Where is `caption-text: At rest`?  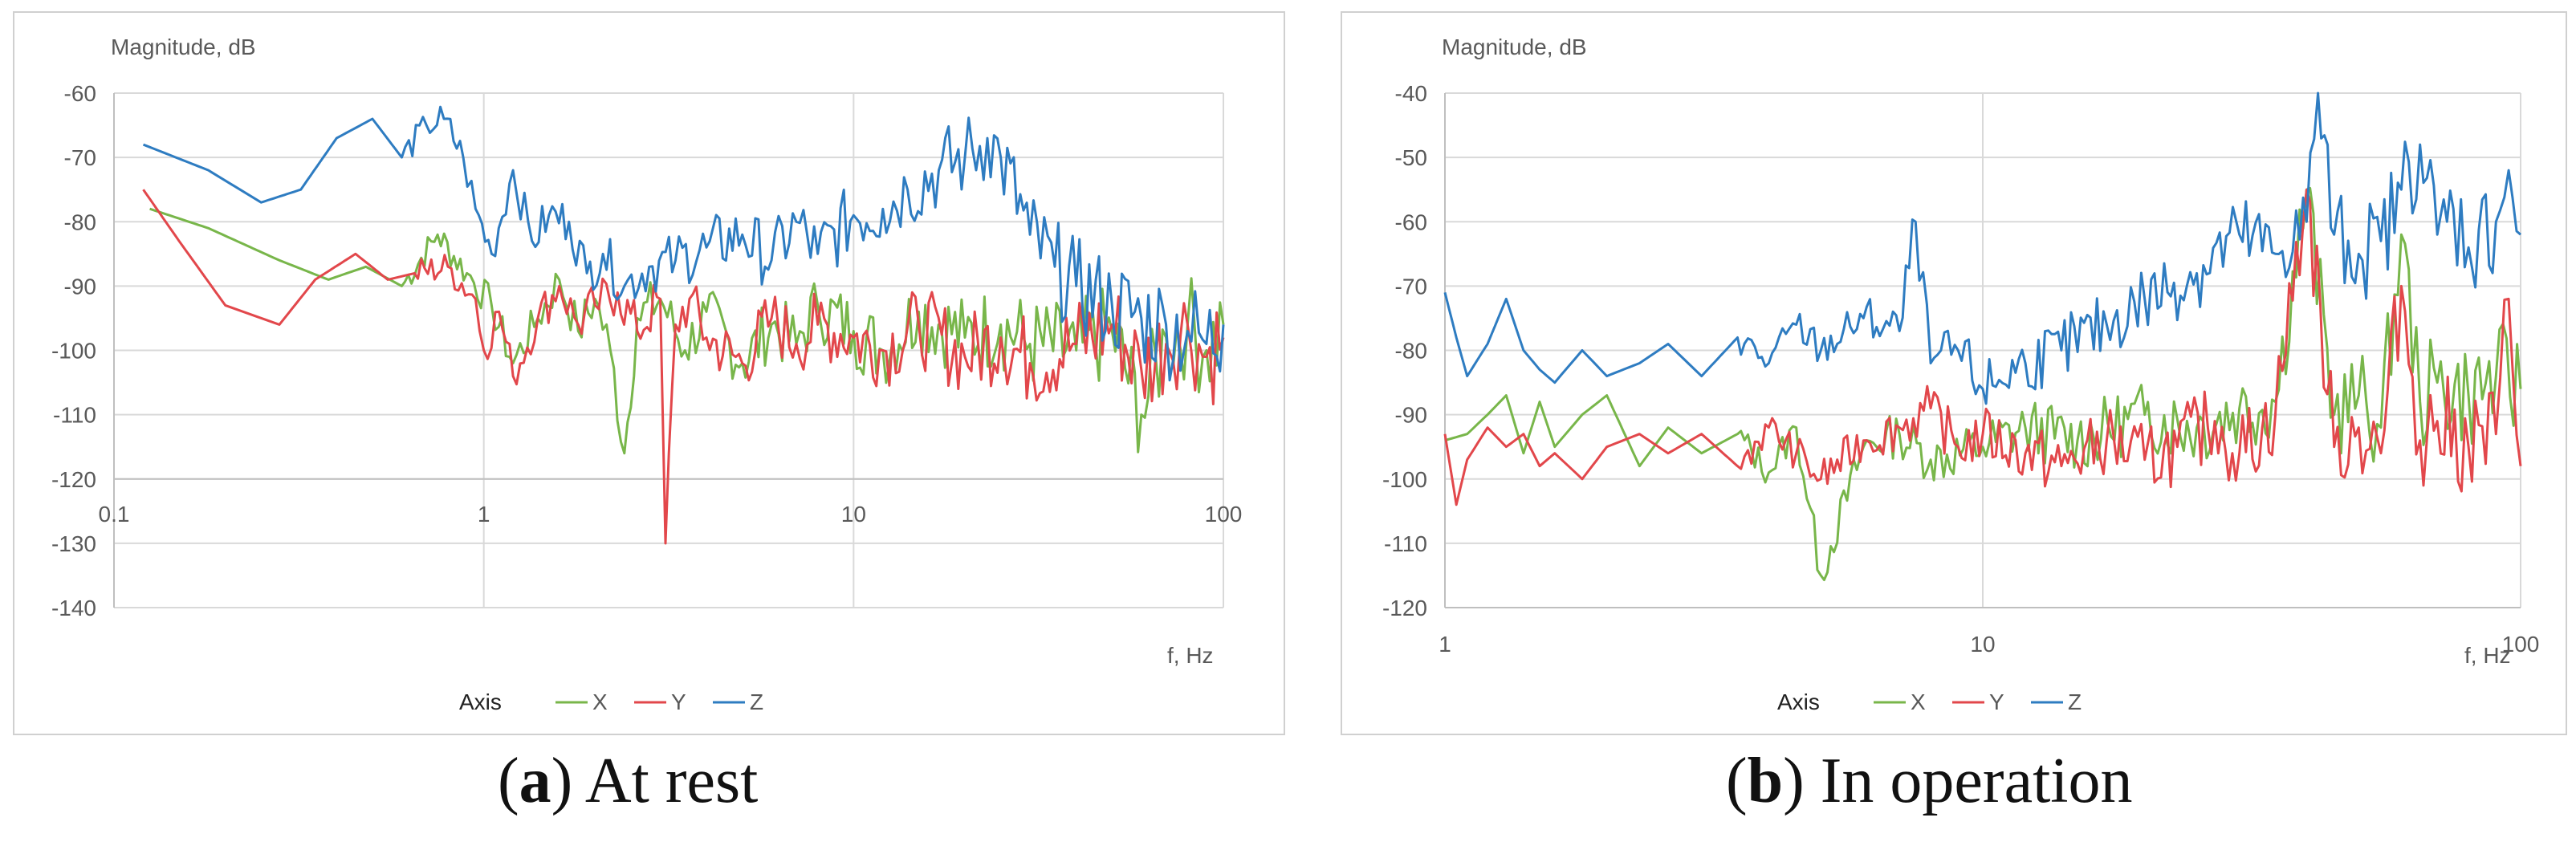
caption-text: At rest is located at coordinates (671, 781).